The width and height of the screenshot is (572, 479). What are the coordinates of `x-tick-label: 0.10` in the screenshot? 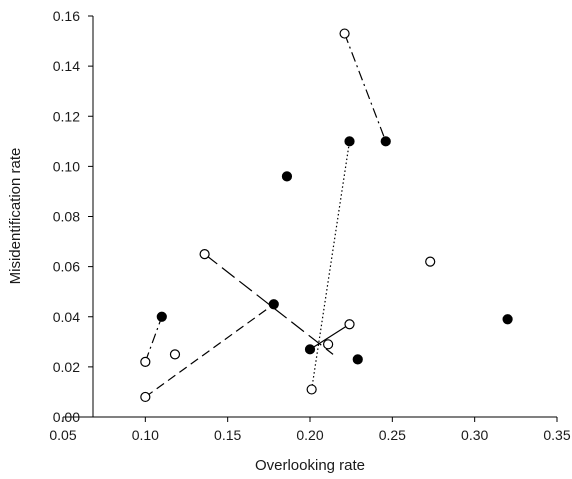 It's located at (145, 435).